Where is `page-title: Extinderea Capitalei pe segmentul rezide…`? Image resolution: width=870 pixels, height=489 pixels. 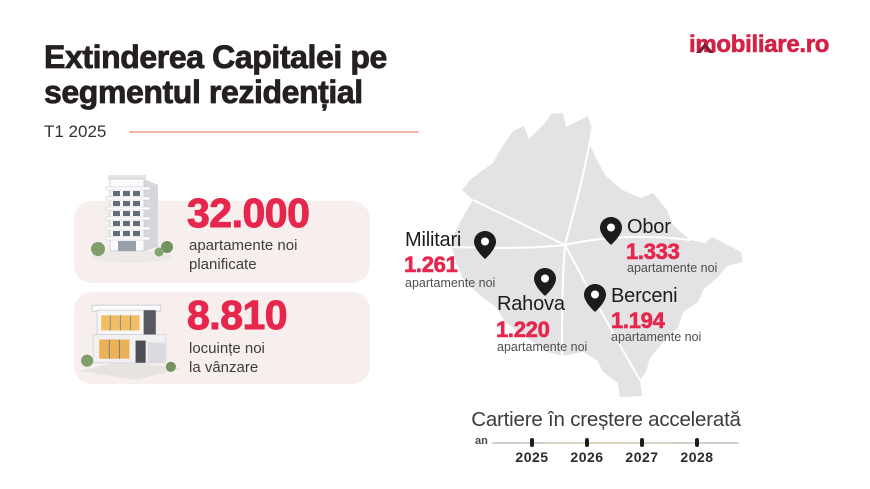 page-title: Extinderea Capitalei pe segmentul rezide… is located at coordinates (216, 74).